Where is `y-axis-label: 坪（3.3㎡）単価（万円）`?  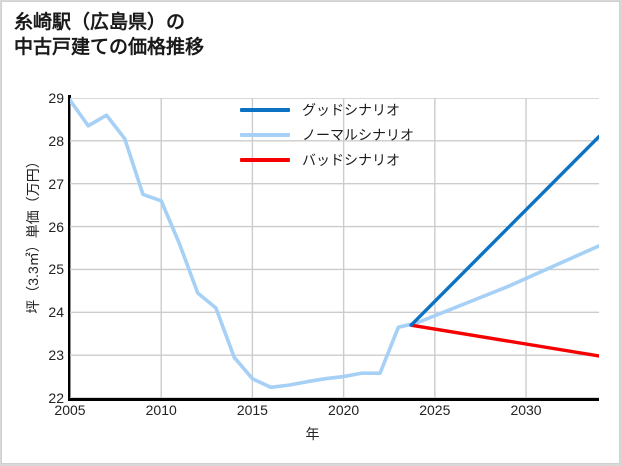
y-axis-label: 坪（3.3㎡）単価（万円） is located at coordinates (33, 234).